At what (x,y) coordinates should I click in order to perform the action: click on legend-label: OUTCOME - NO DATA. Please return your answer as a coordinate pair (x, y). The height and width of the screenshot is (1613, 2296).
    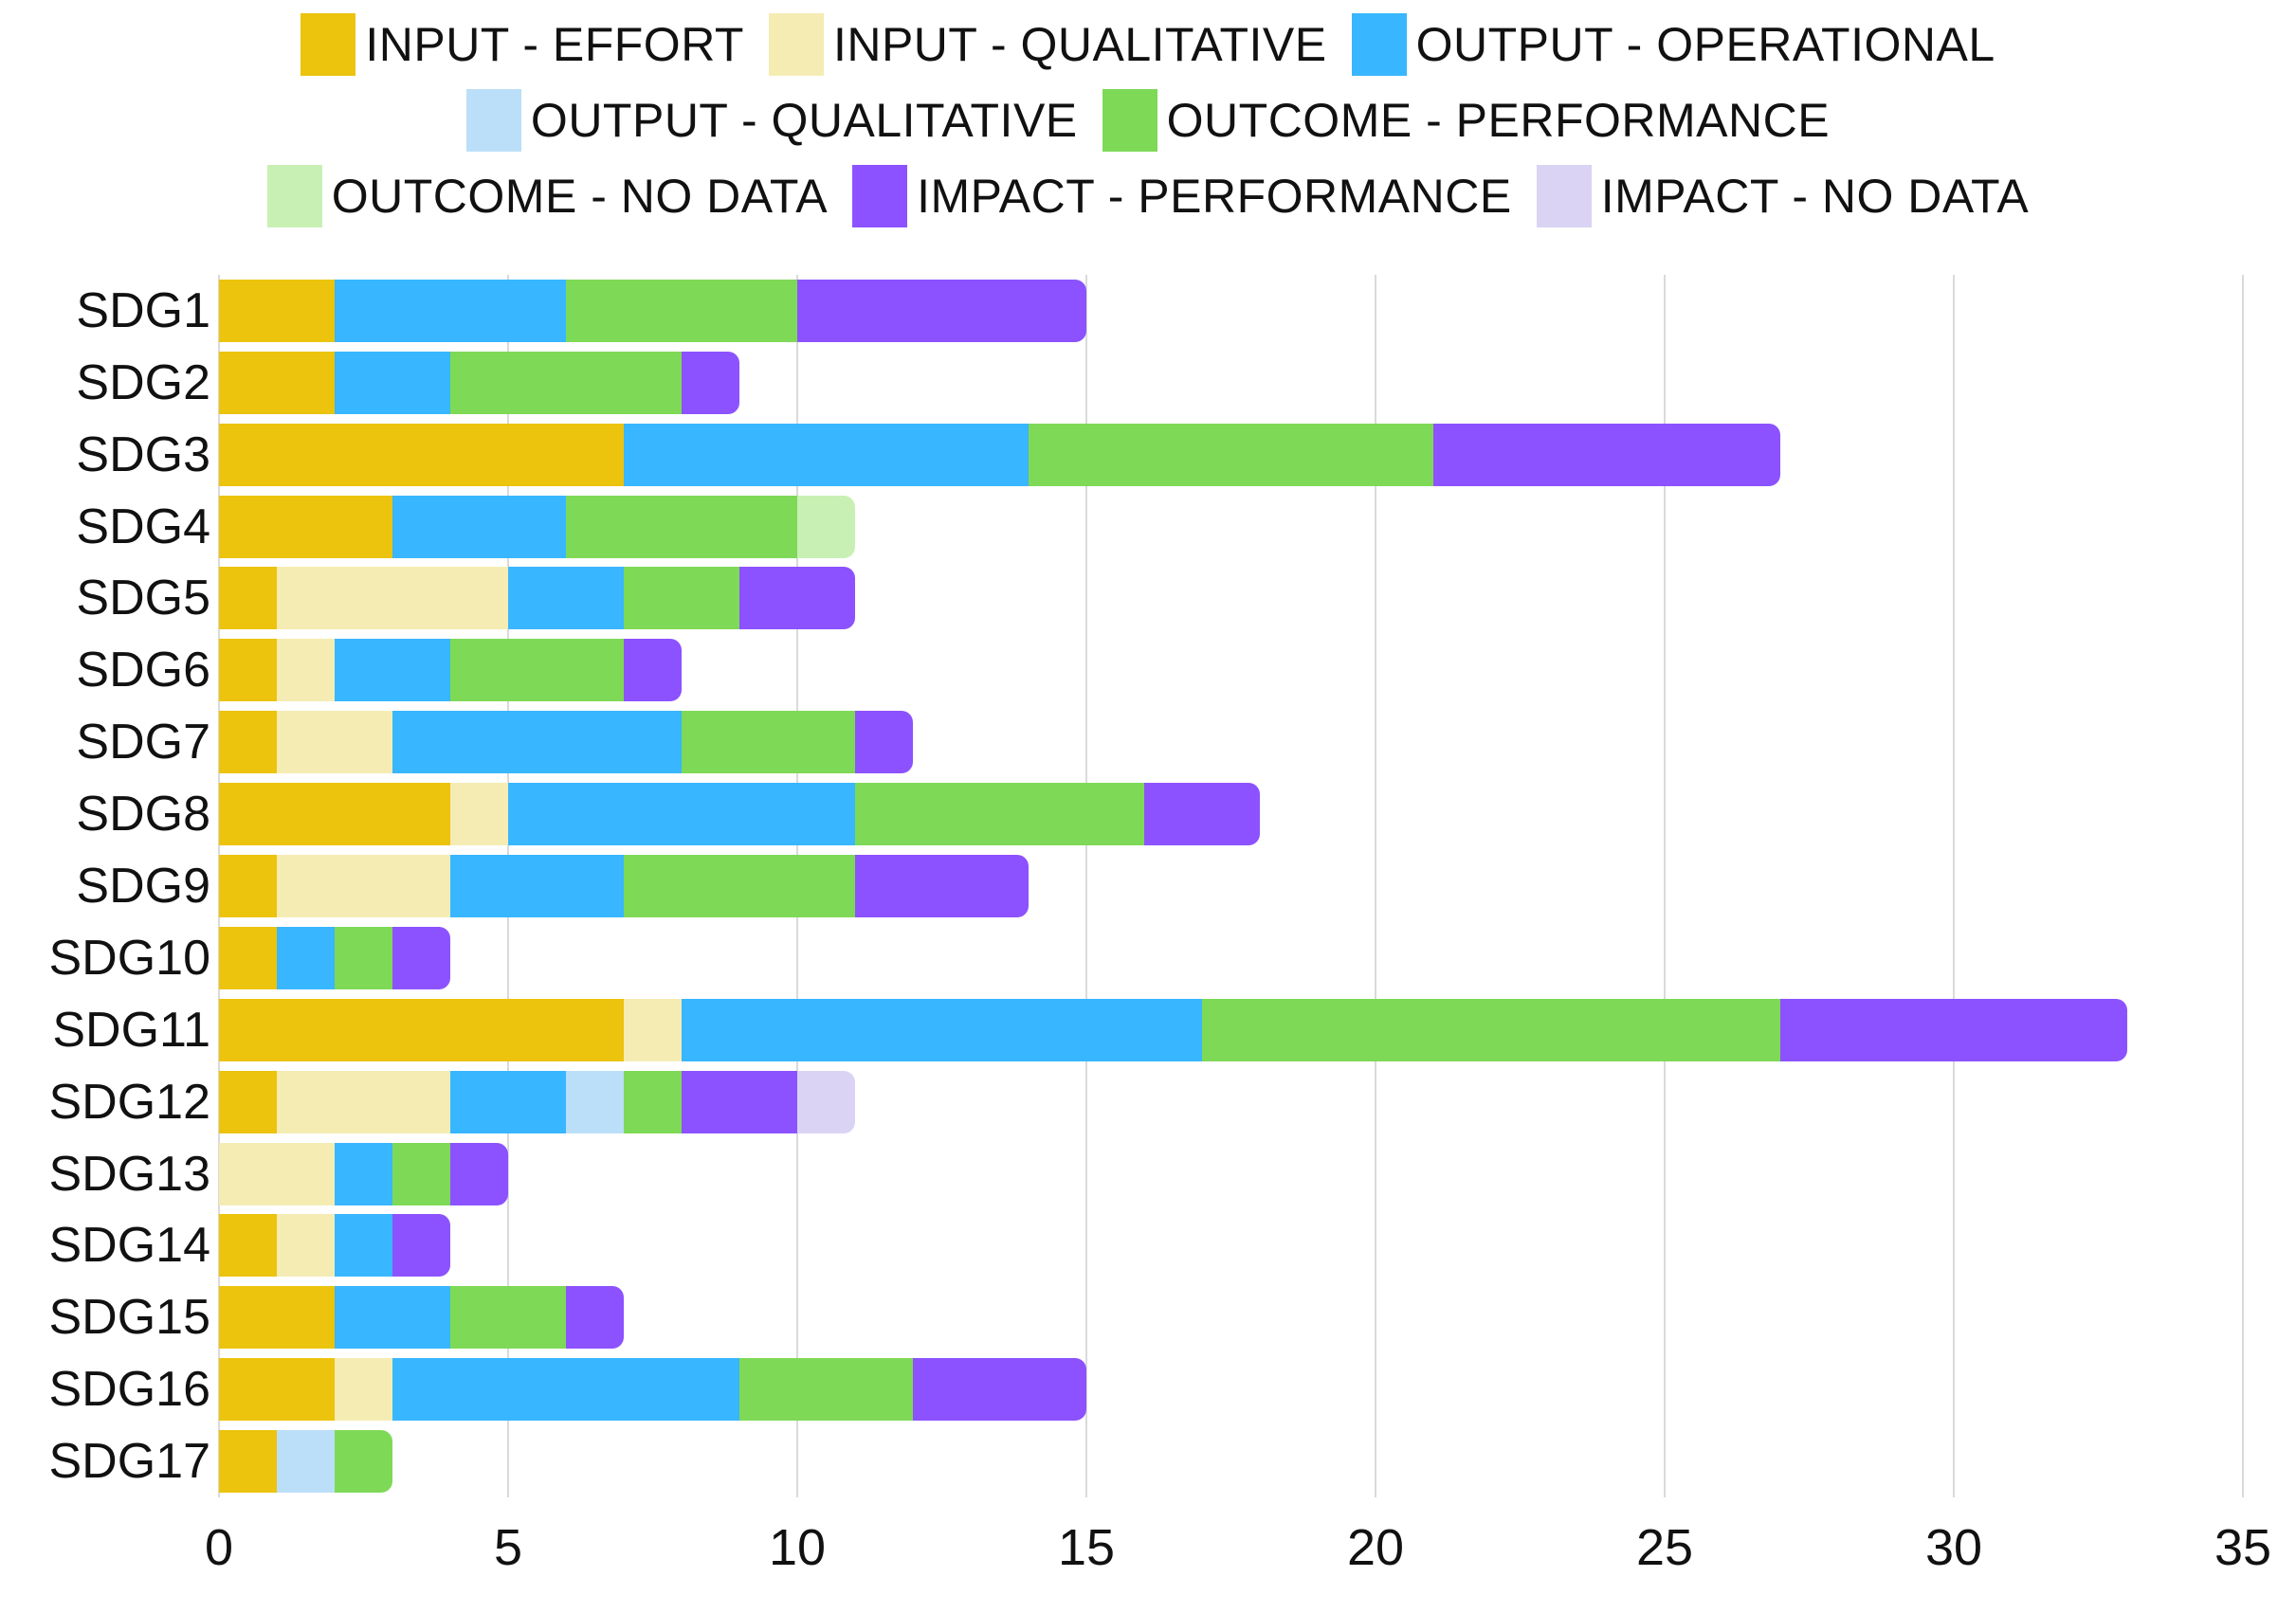
    Looking at the image, I should click on (580, 196).